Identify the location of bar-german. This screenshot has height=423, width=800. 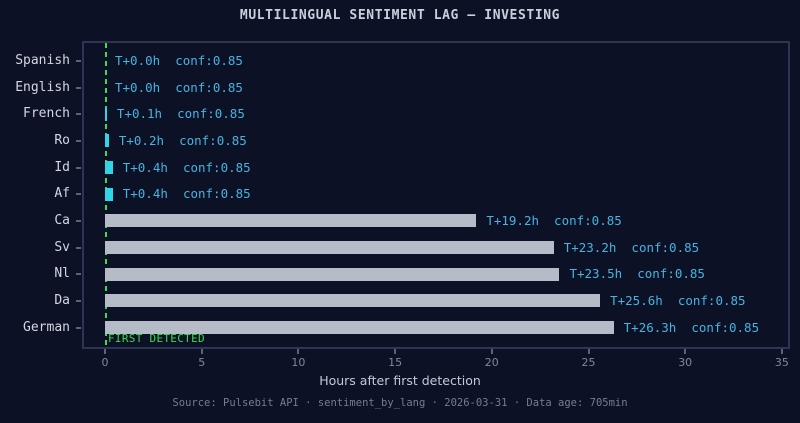
(359, 327).